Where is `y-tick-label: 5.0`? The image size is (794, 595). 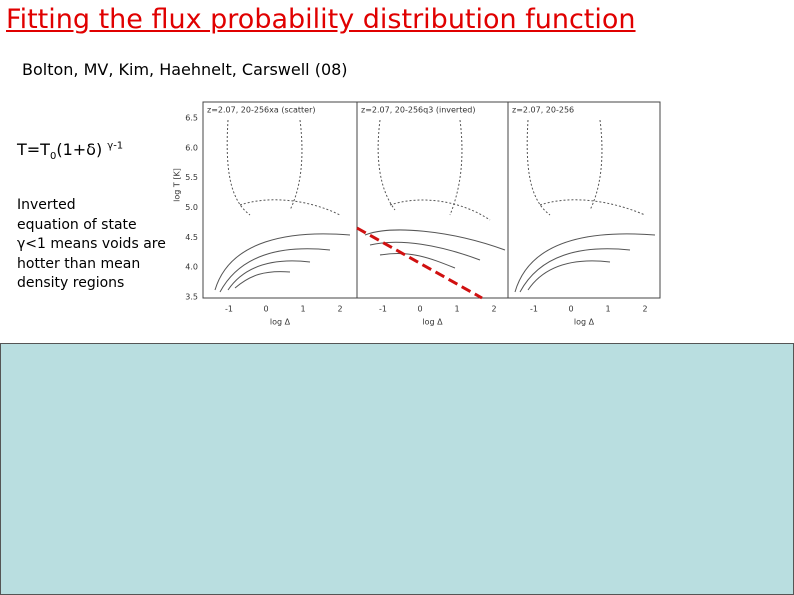 y-tick-label: 5.0 is located at coordinates (191, 207).